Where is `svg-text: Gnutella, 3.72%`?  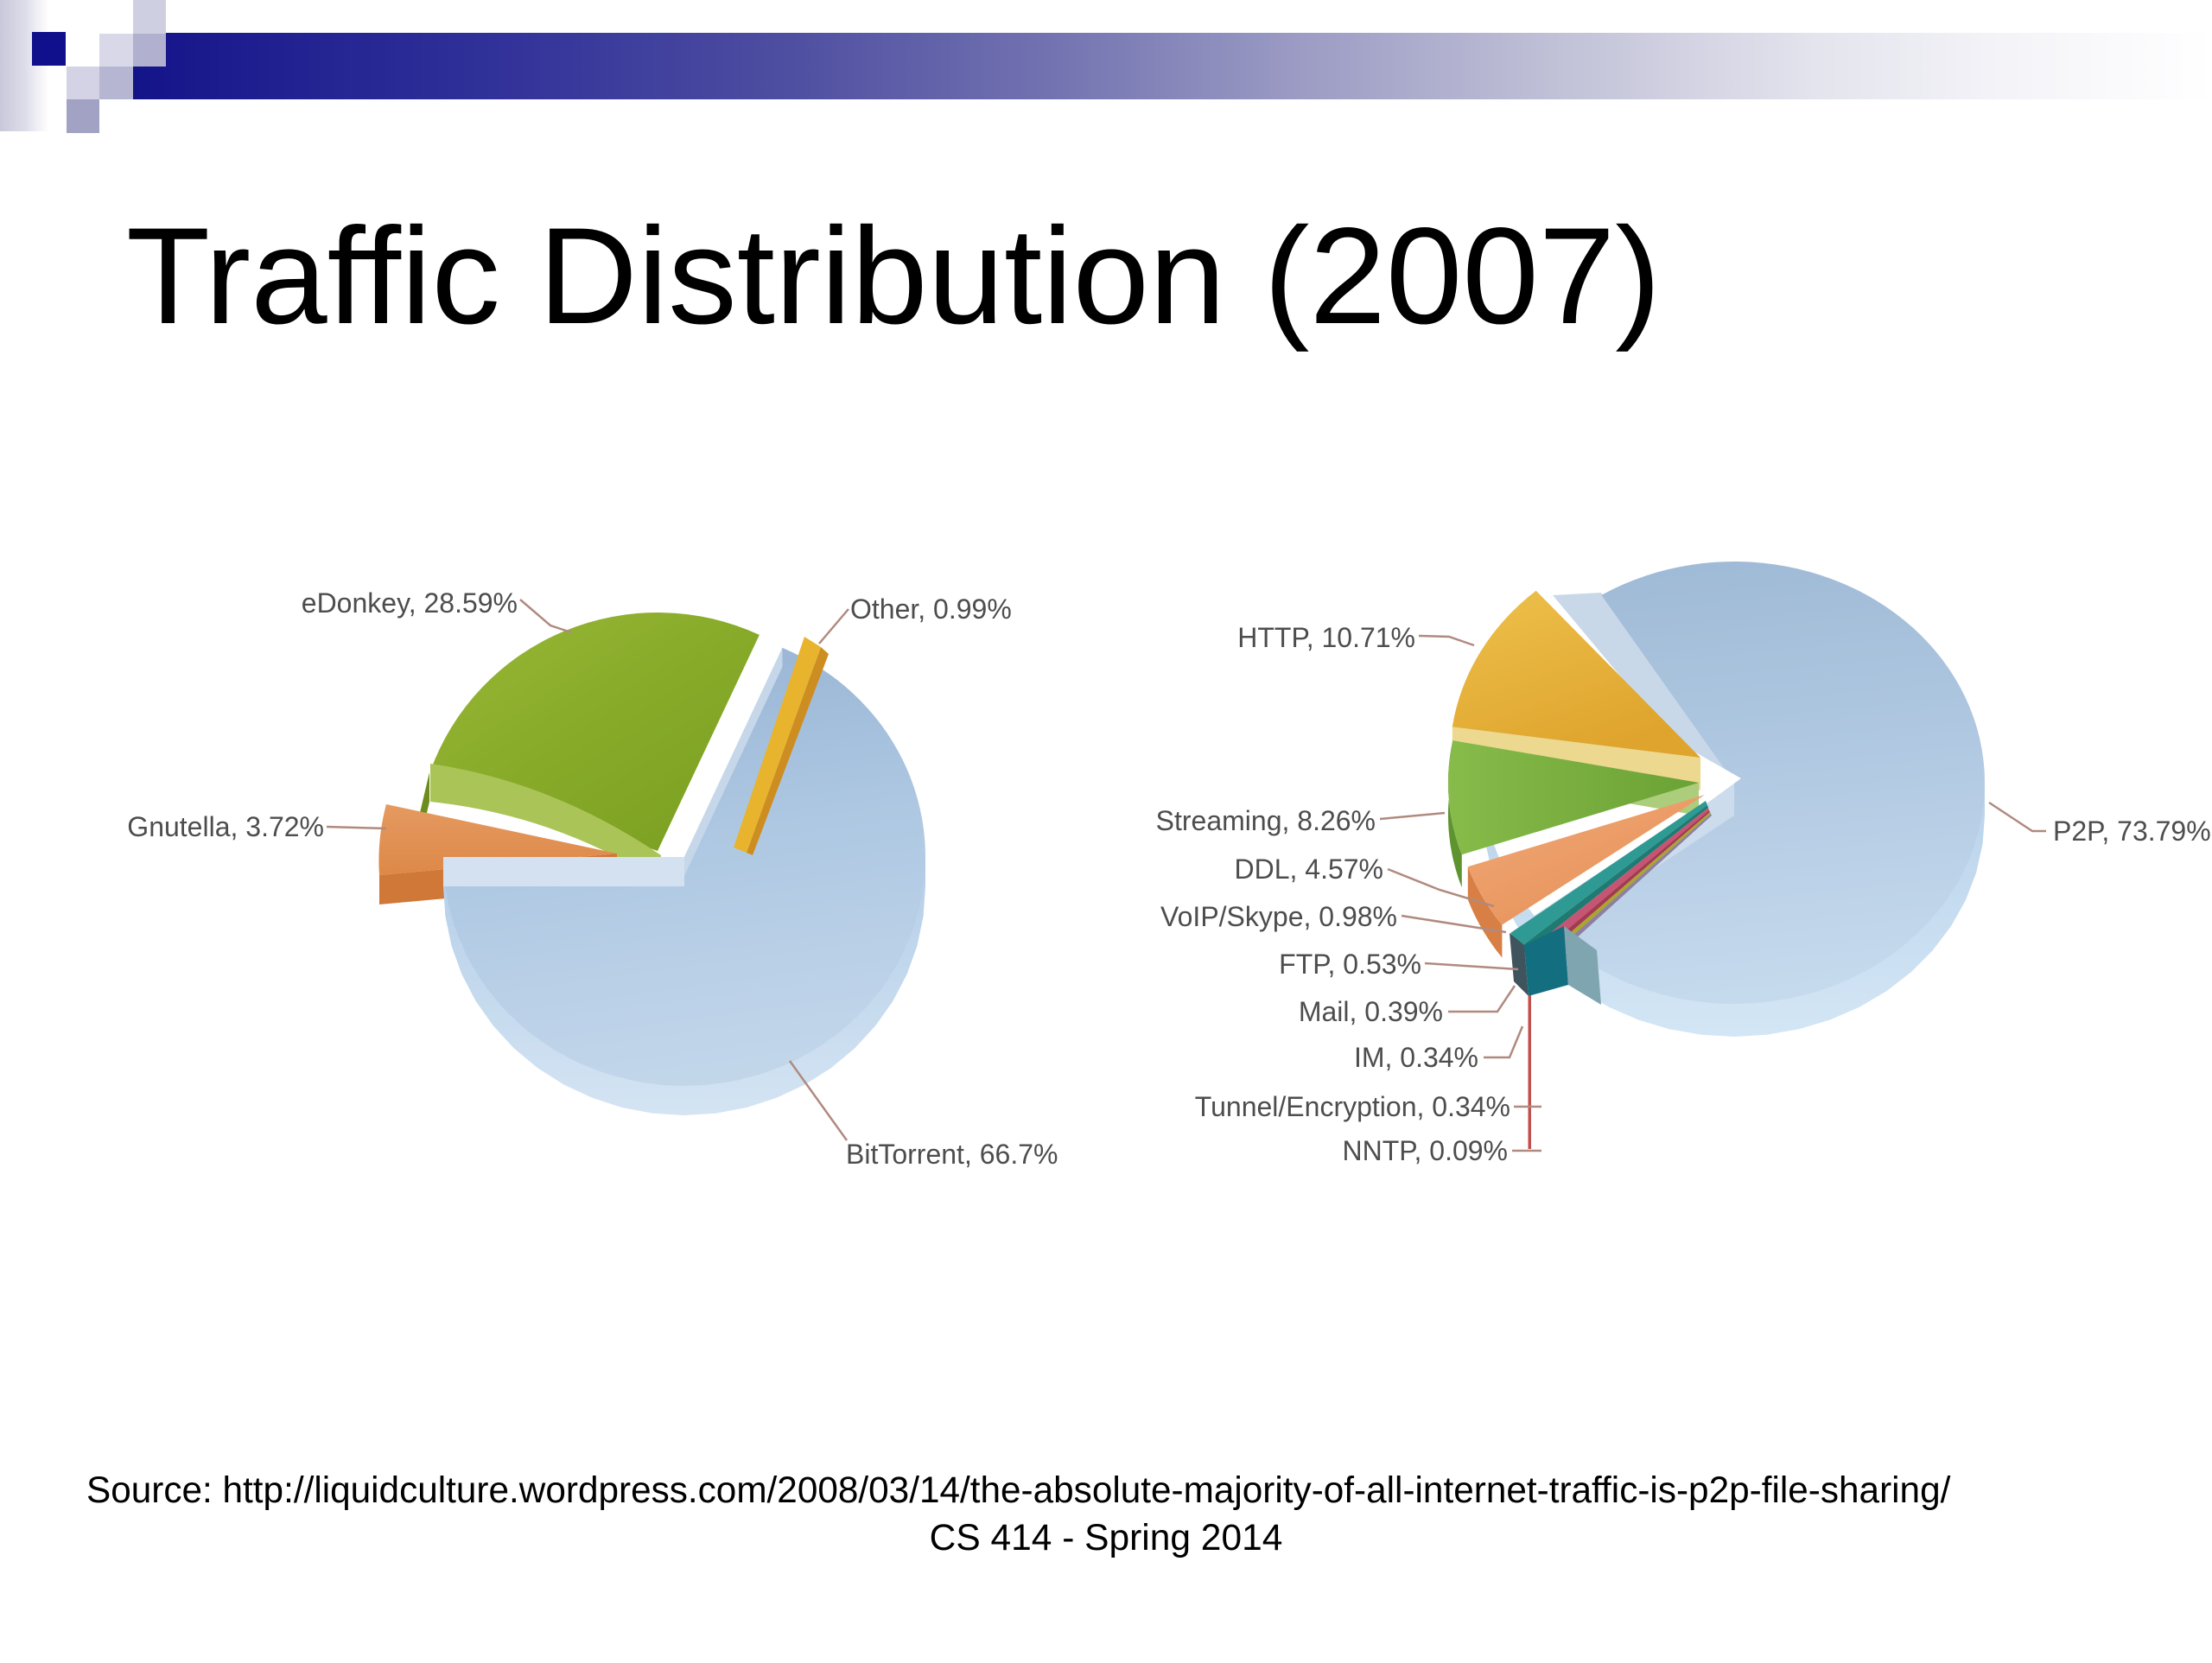
svg-text: Gnutella, 3.72% is located at coordinates (225, 826).